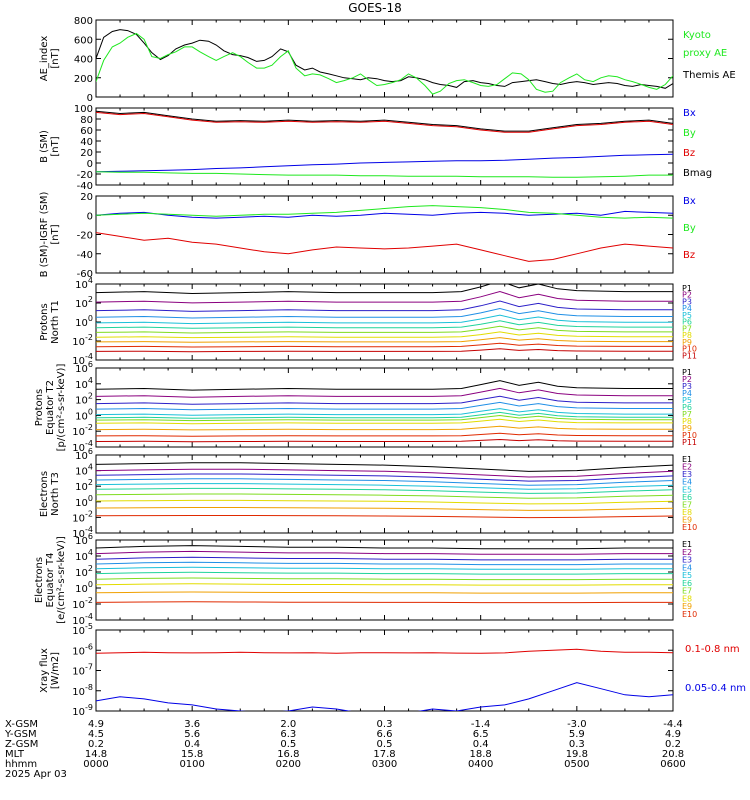  What do you see at coordinates (689, 349) in the screenshot?
I see `channel-label: P10` at bounding box center [689, 349].